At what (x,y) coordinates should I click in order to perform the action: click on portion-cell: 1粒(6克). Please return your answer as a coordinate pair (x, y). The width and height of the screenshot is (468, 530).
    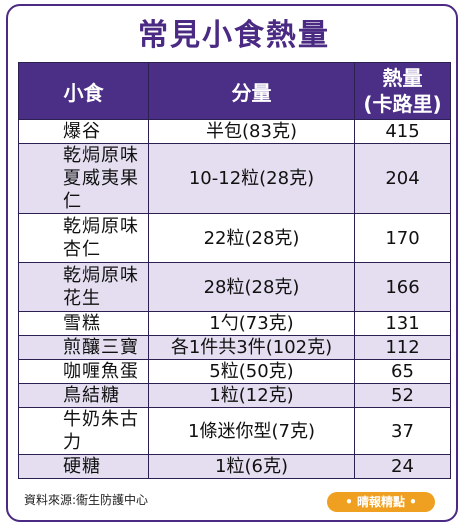
    Looking at the image, I should click on (251, 466).